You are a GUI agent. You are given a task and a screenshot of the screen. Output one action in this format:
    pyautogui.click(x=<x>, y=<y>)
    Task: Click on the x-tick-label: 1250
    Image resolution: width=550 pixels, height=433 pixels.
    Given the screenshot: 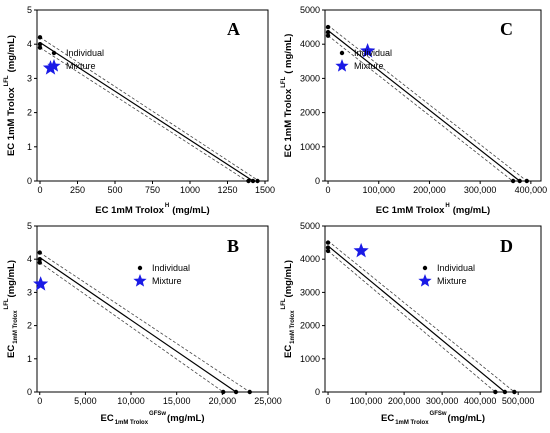 What is the action you would take?
    pyautogui.click(x=227, y=190)
    